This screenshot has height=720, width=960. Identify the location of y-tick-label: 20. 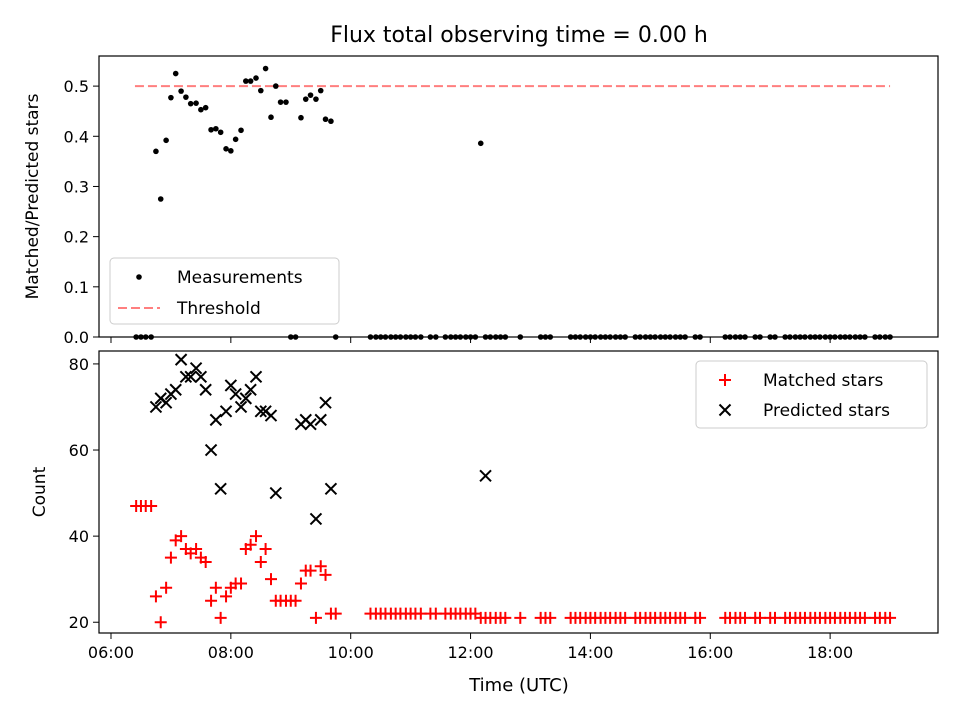
(79, 622).